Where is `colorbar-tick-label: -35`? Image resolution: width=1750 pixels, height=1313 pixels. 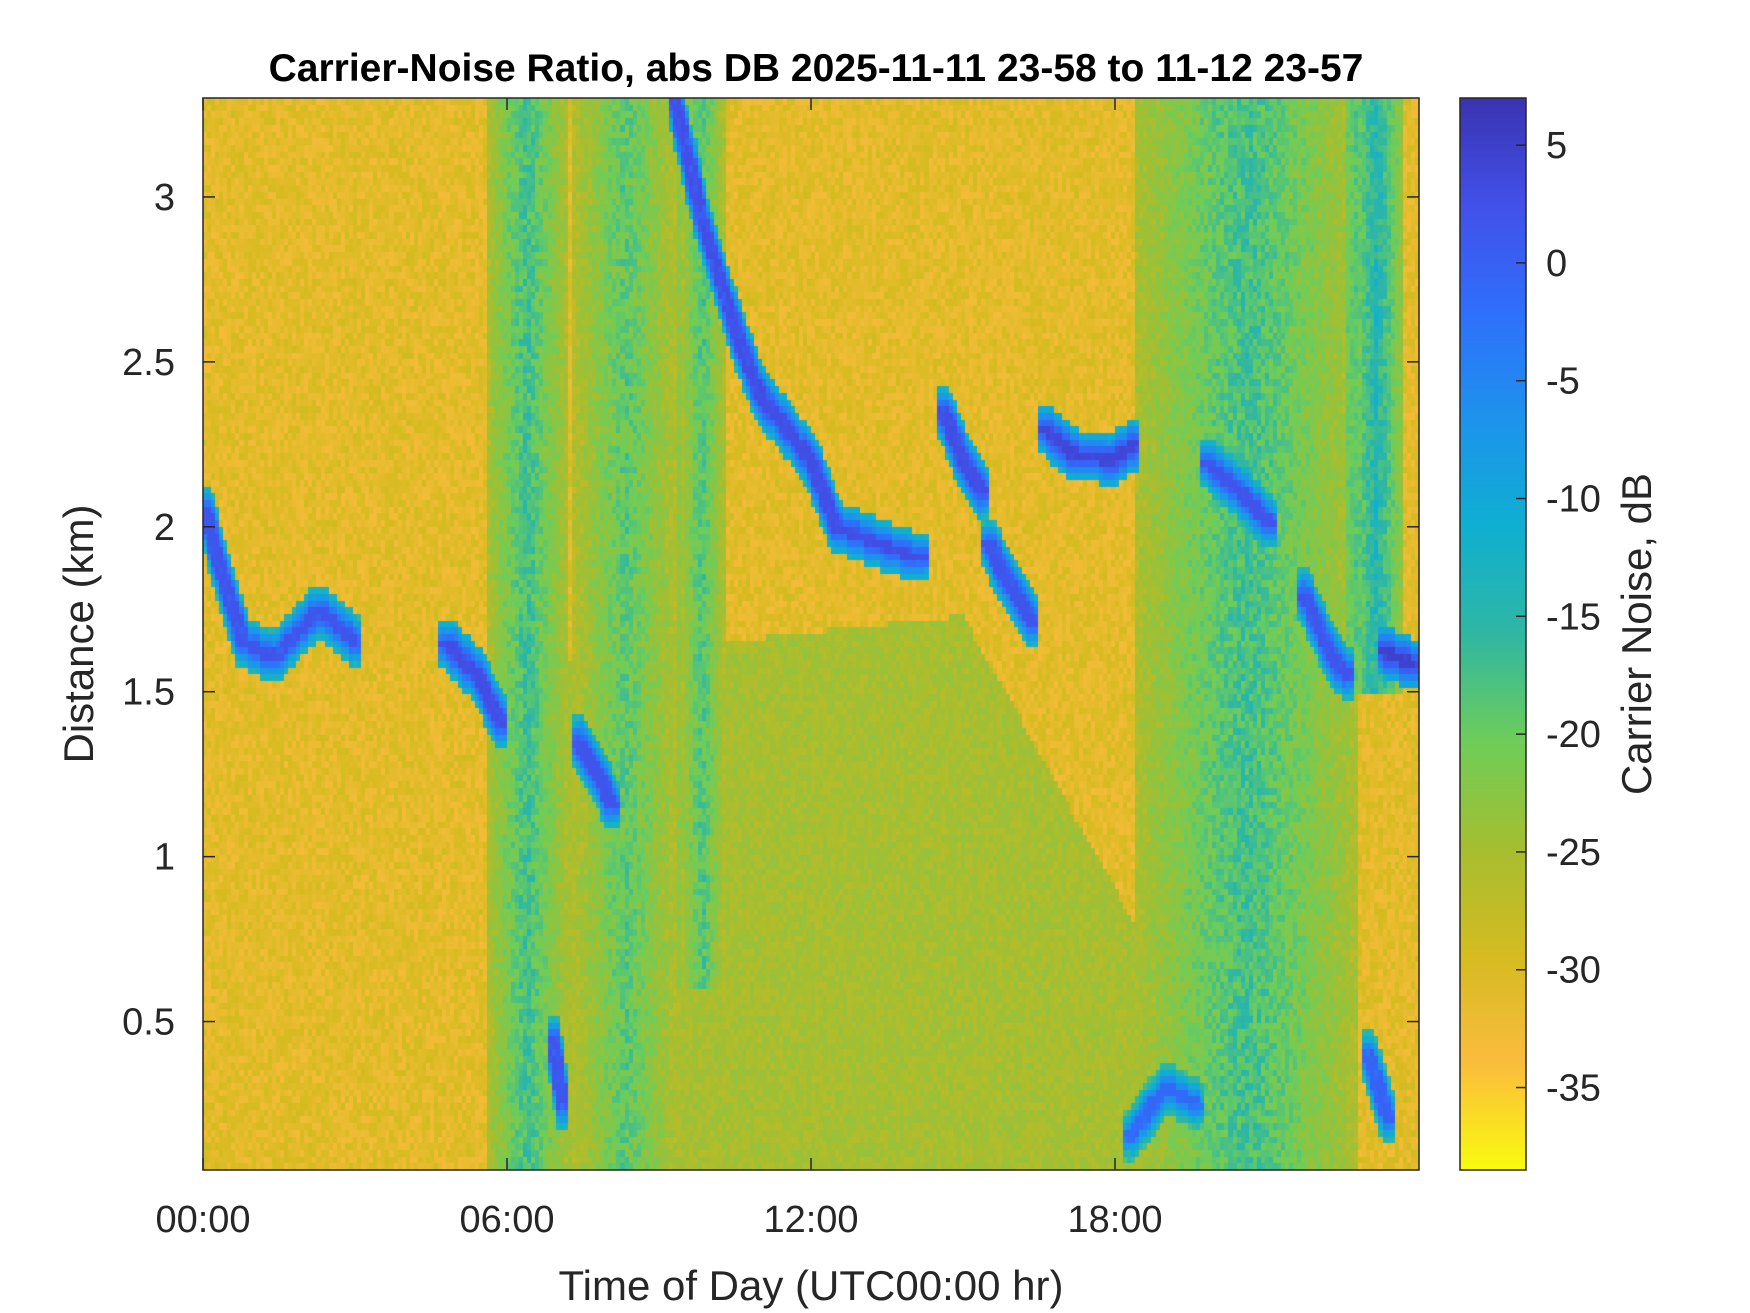
colorbar-tick-label: -35 is located at coordinates (1573, 1089).